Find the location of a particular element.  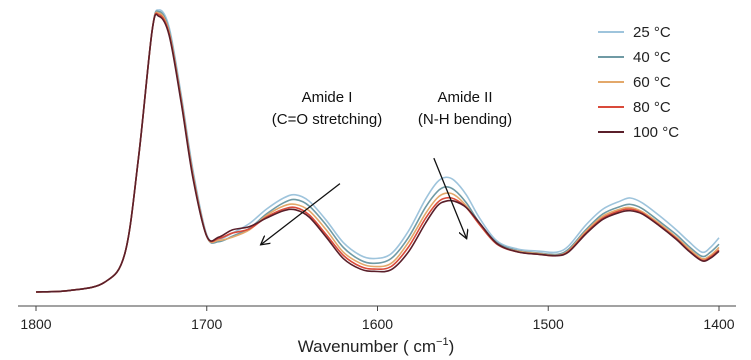

annotation-1: Amide I (C=O stretching) is located at coordinates (321, 166).